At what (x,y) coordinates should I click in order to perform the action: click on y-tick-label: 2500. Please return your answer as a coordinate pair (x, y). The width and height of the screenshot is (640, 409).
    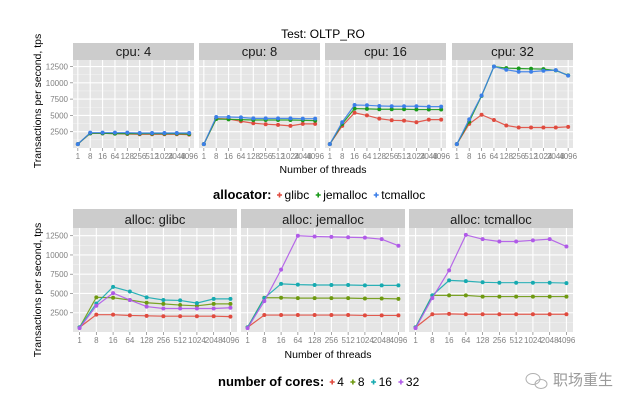
    Looking at the image, I should click on (59, 313).